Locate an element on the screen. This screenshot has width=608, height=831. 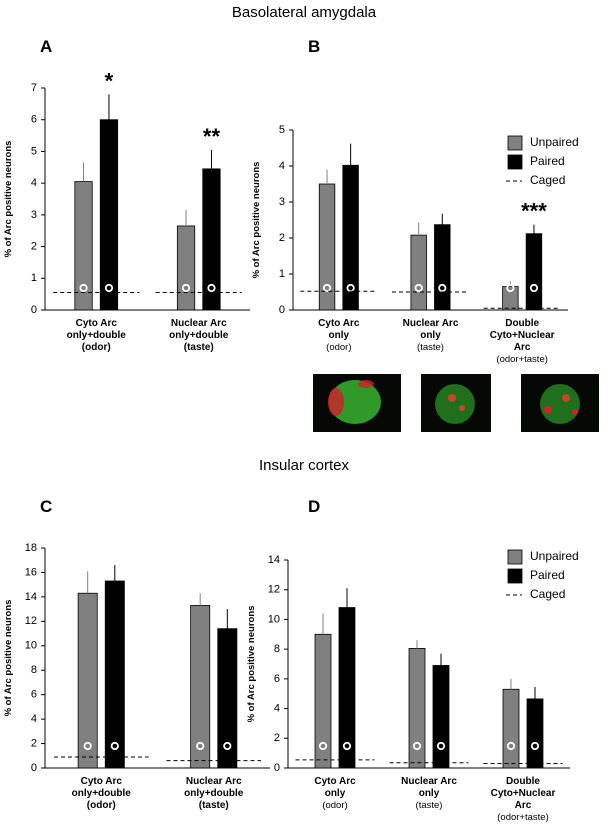
y-tick-label: 8 is located at coordinates (34, 670).